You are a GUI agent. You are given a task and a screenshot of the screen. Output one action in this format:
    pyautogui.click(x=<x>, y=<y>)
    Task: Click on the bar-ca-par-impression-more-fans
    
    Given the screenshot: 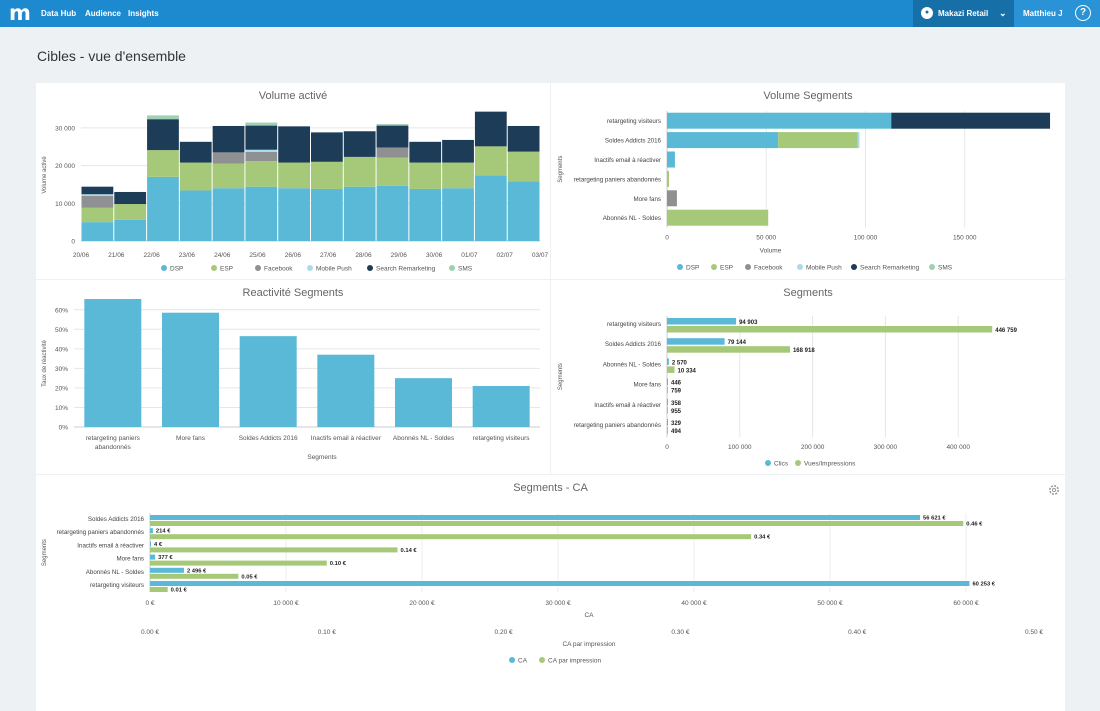 What is the action you would take?
    pyautogui.click(x=238, y=563)
    